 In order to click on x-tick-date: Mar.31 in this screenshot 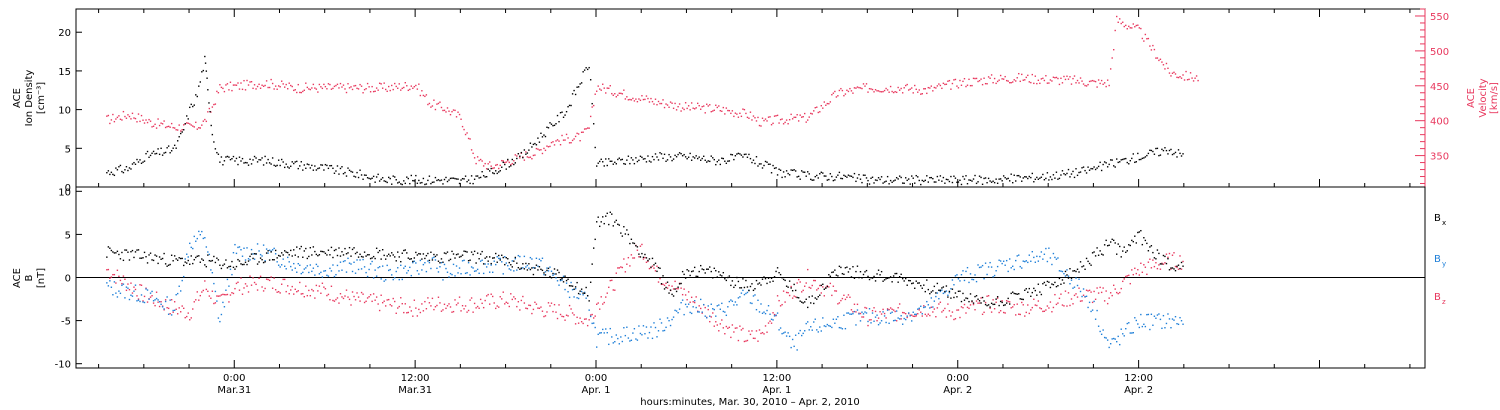, I will do `click(234, 390)`.